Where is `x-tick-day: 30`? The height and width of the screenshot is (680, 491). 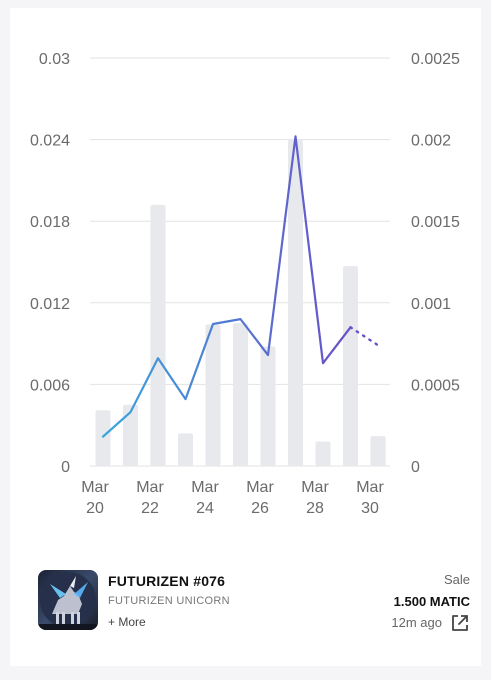 x-tick-day: 30 is located at coordinates (370, 508).